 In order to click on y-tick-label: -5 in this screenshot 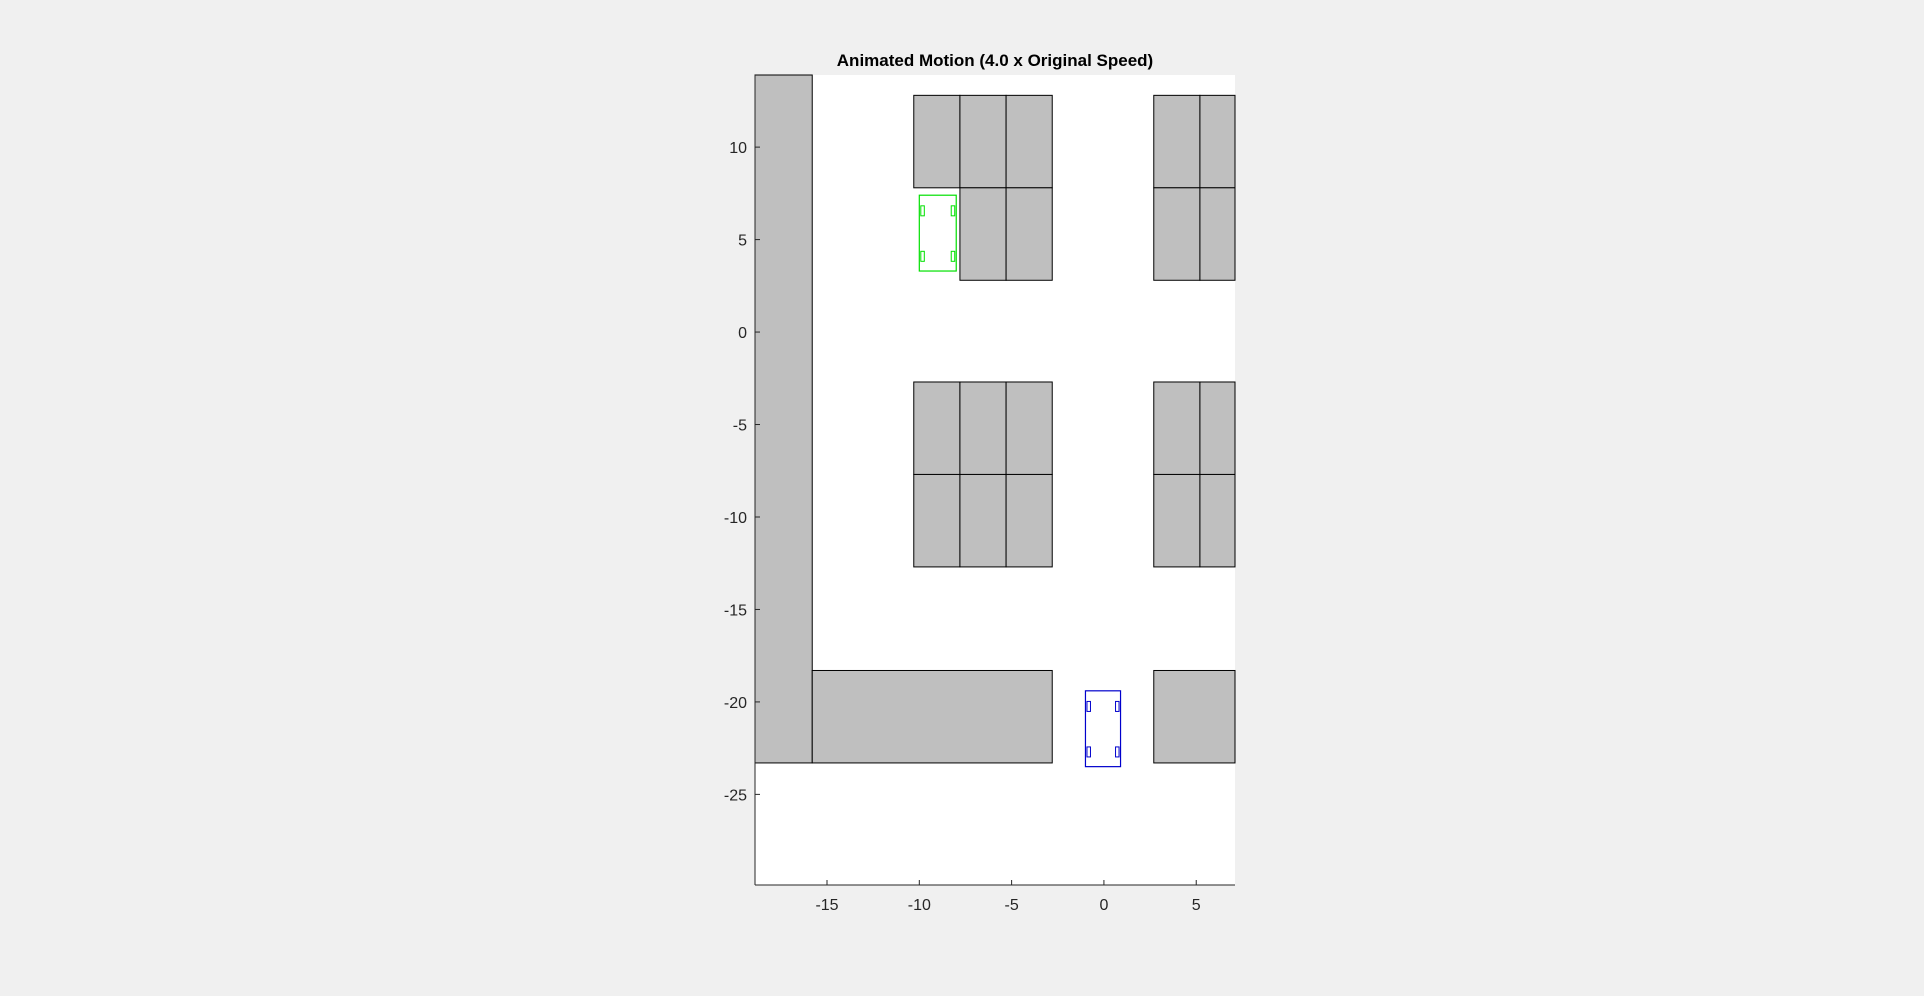, I will do `click(740, 426)`.